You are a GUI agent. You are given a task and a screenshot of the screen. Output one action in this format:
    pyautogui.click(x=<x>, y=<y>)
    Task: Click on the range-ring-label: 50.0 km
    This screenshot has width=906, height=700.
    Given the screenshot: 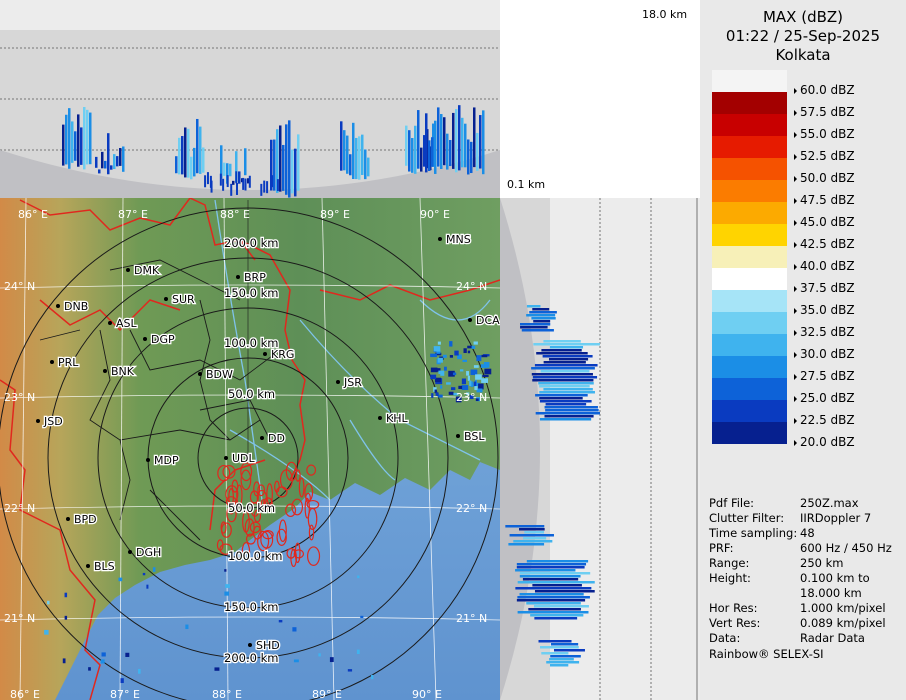 What is the action you would take?
    pyautogui.click(x=251, y=394)
    